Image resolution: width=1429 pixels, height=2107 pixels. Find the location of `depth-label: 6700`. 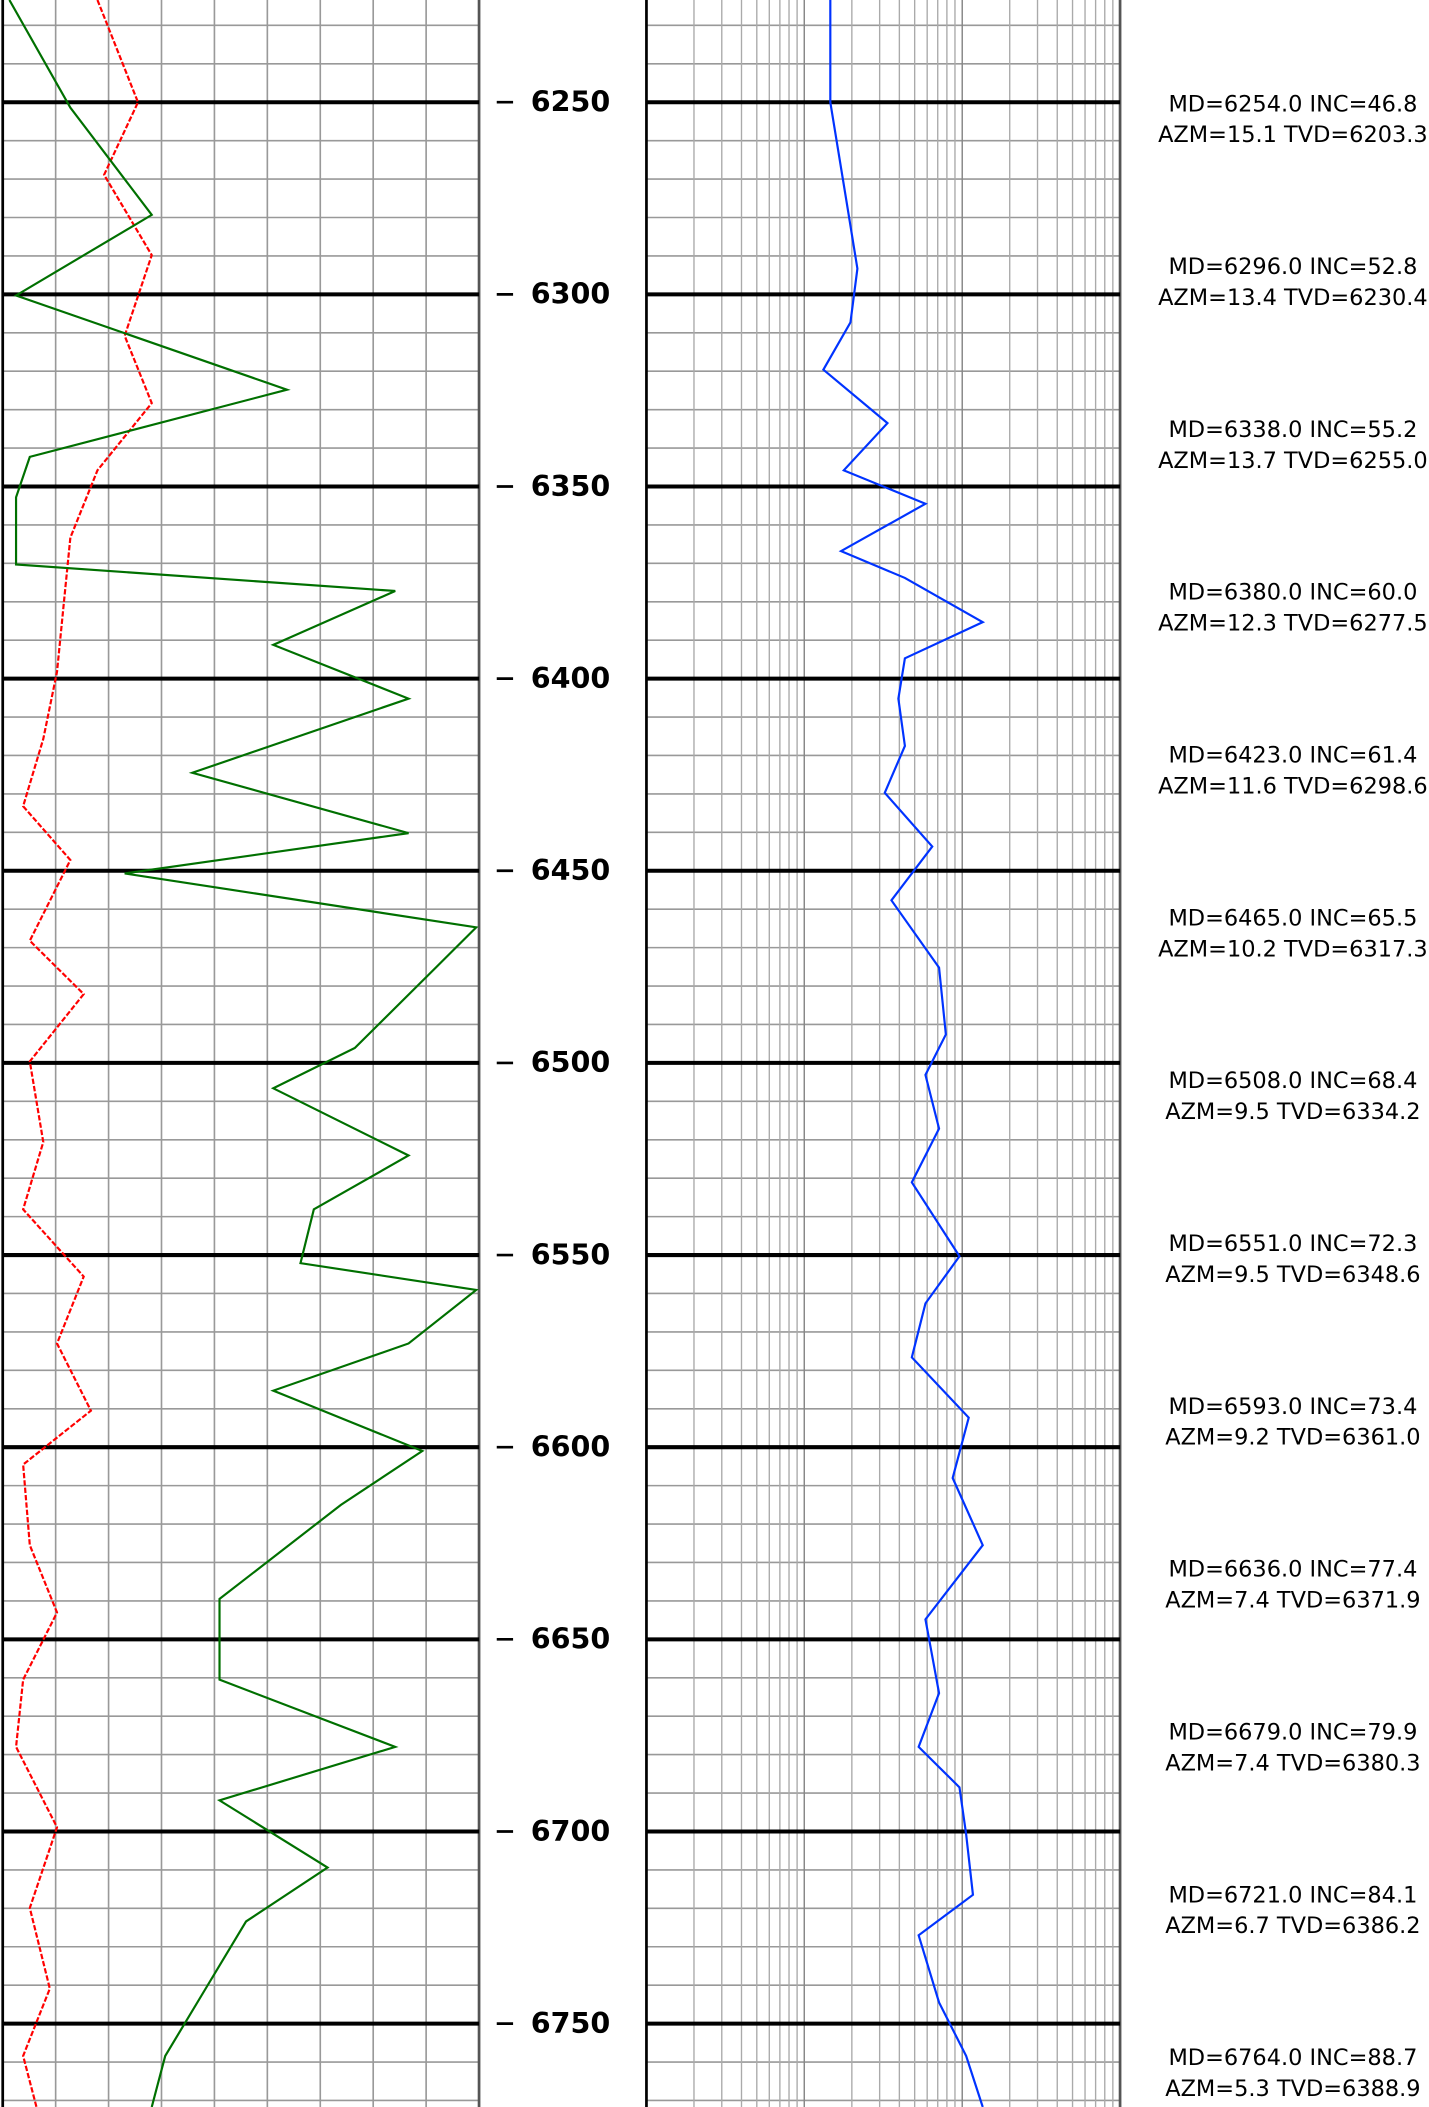

depth-label: 6700 is located at coordinates (570, 1831).